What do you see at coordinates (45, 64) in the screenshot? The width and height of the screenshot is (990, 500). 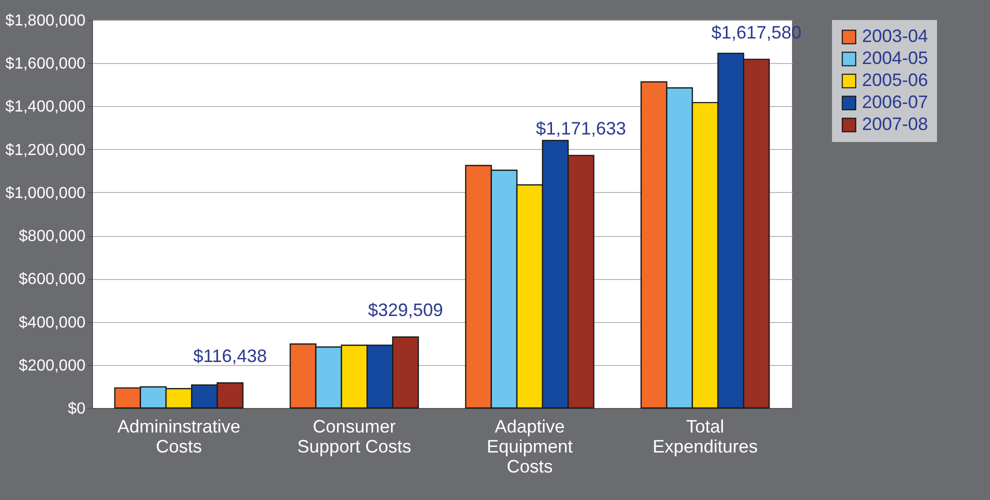 I see `y-tick-label: $1,600,000` at bounding box center [45, 64].